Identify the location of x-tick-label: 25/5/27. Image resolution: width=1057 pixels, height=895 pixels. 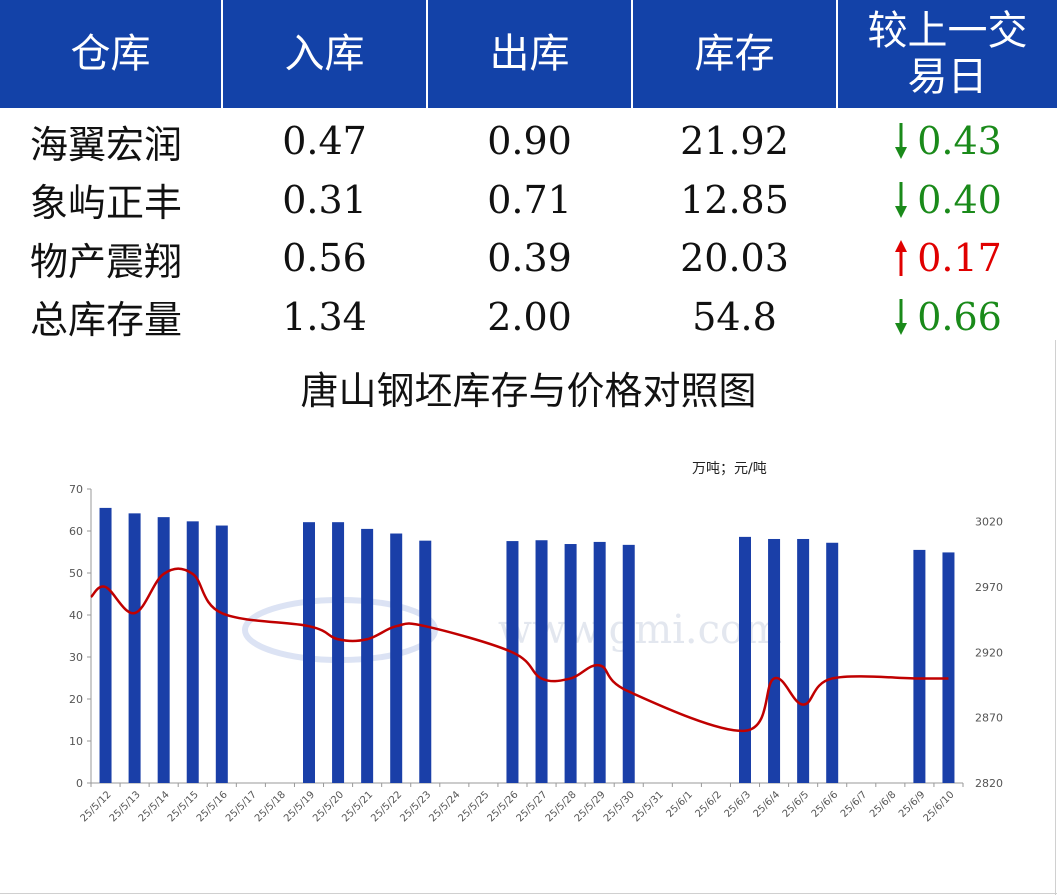
(532, 806).